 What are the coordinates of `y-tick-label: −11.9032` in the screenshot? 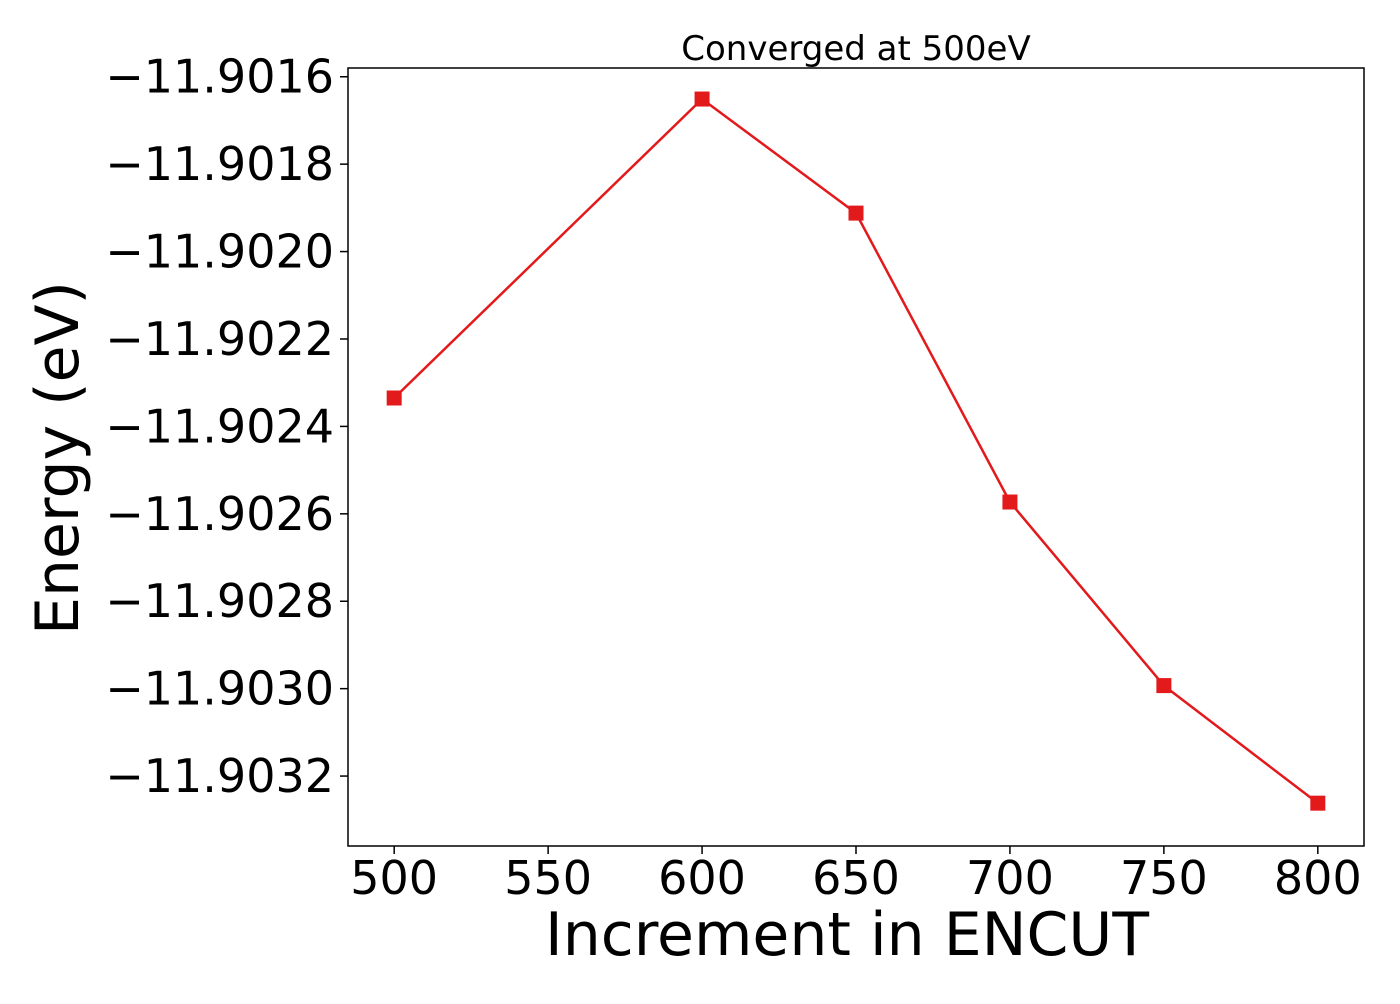 It's located at (219, 776).